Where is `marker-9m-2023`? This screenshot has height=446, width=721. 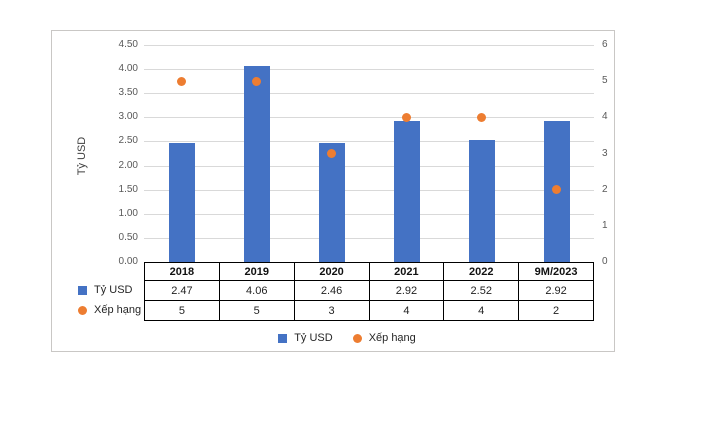 marker-9m-2023 is located at coordinates (556, 190).